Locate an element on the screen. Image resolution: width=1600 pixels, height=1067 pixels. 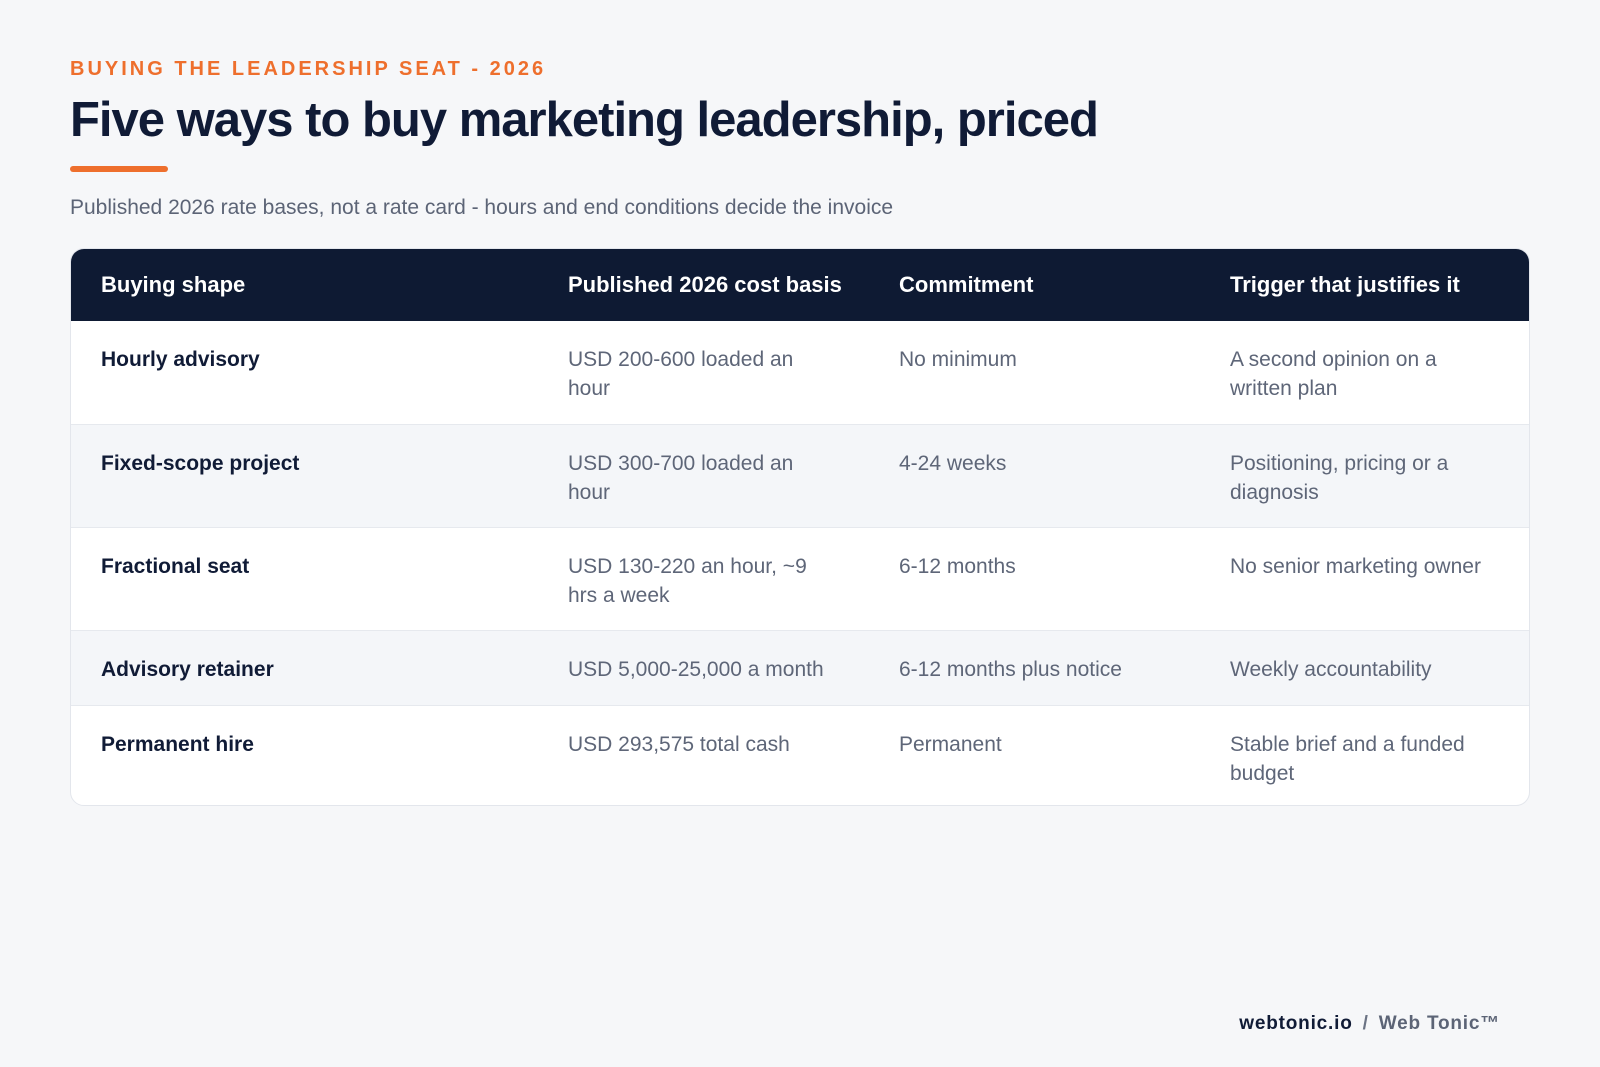
column-header-commitment: Commitment is located at coordinates (966, 284).